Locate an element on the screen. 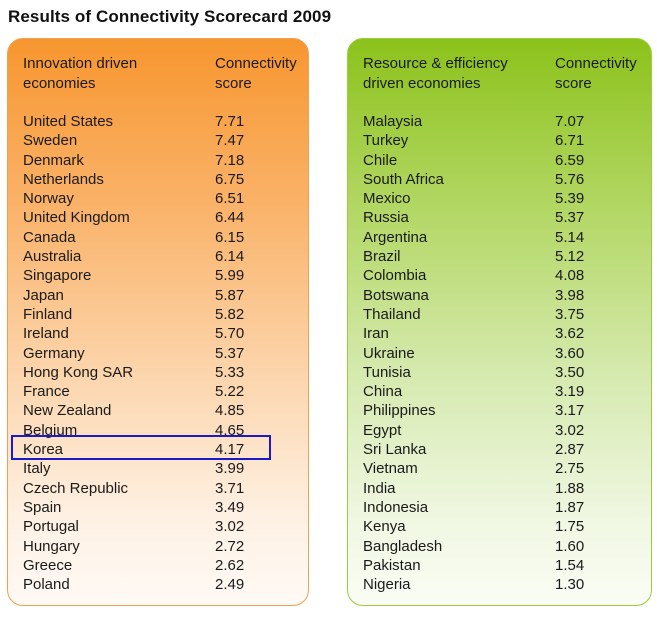 The height and width of the screenshot is (617, 657). table-row: Mexico 5.39 is located at coordinates (499, 198).